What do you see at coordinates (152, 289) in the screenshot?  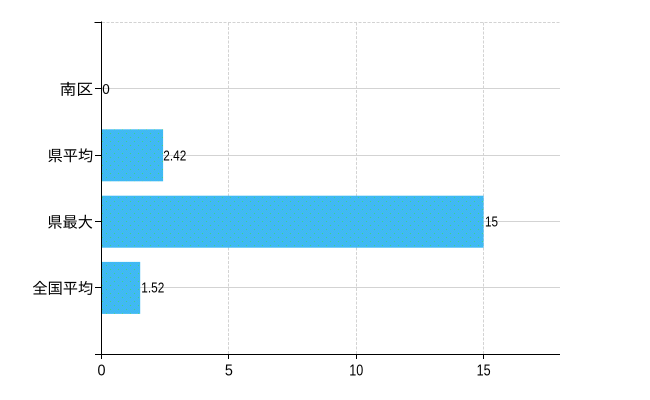 I see `svg-text: 1.52` at bounding box center [152, 289].